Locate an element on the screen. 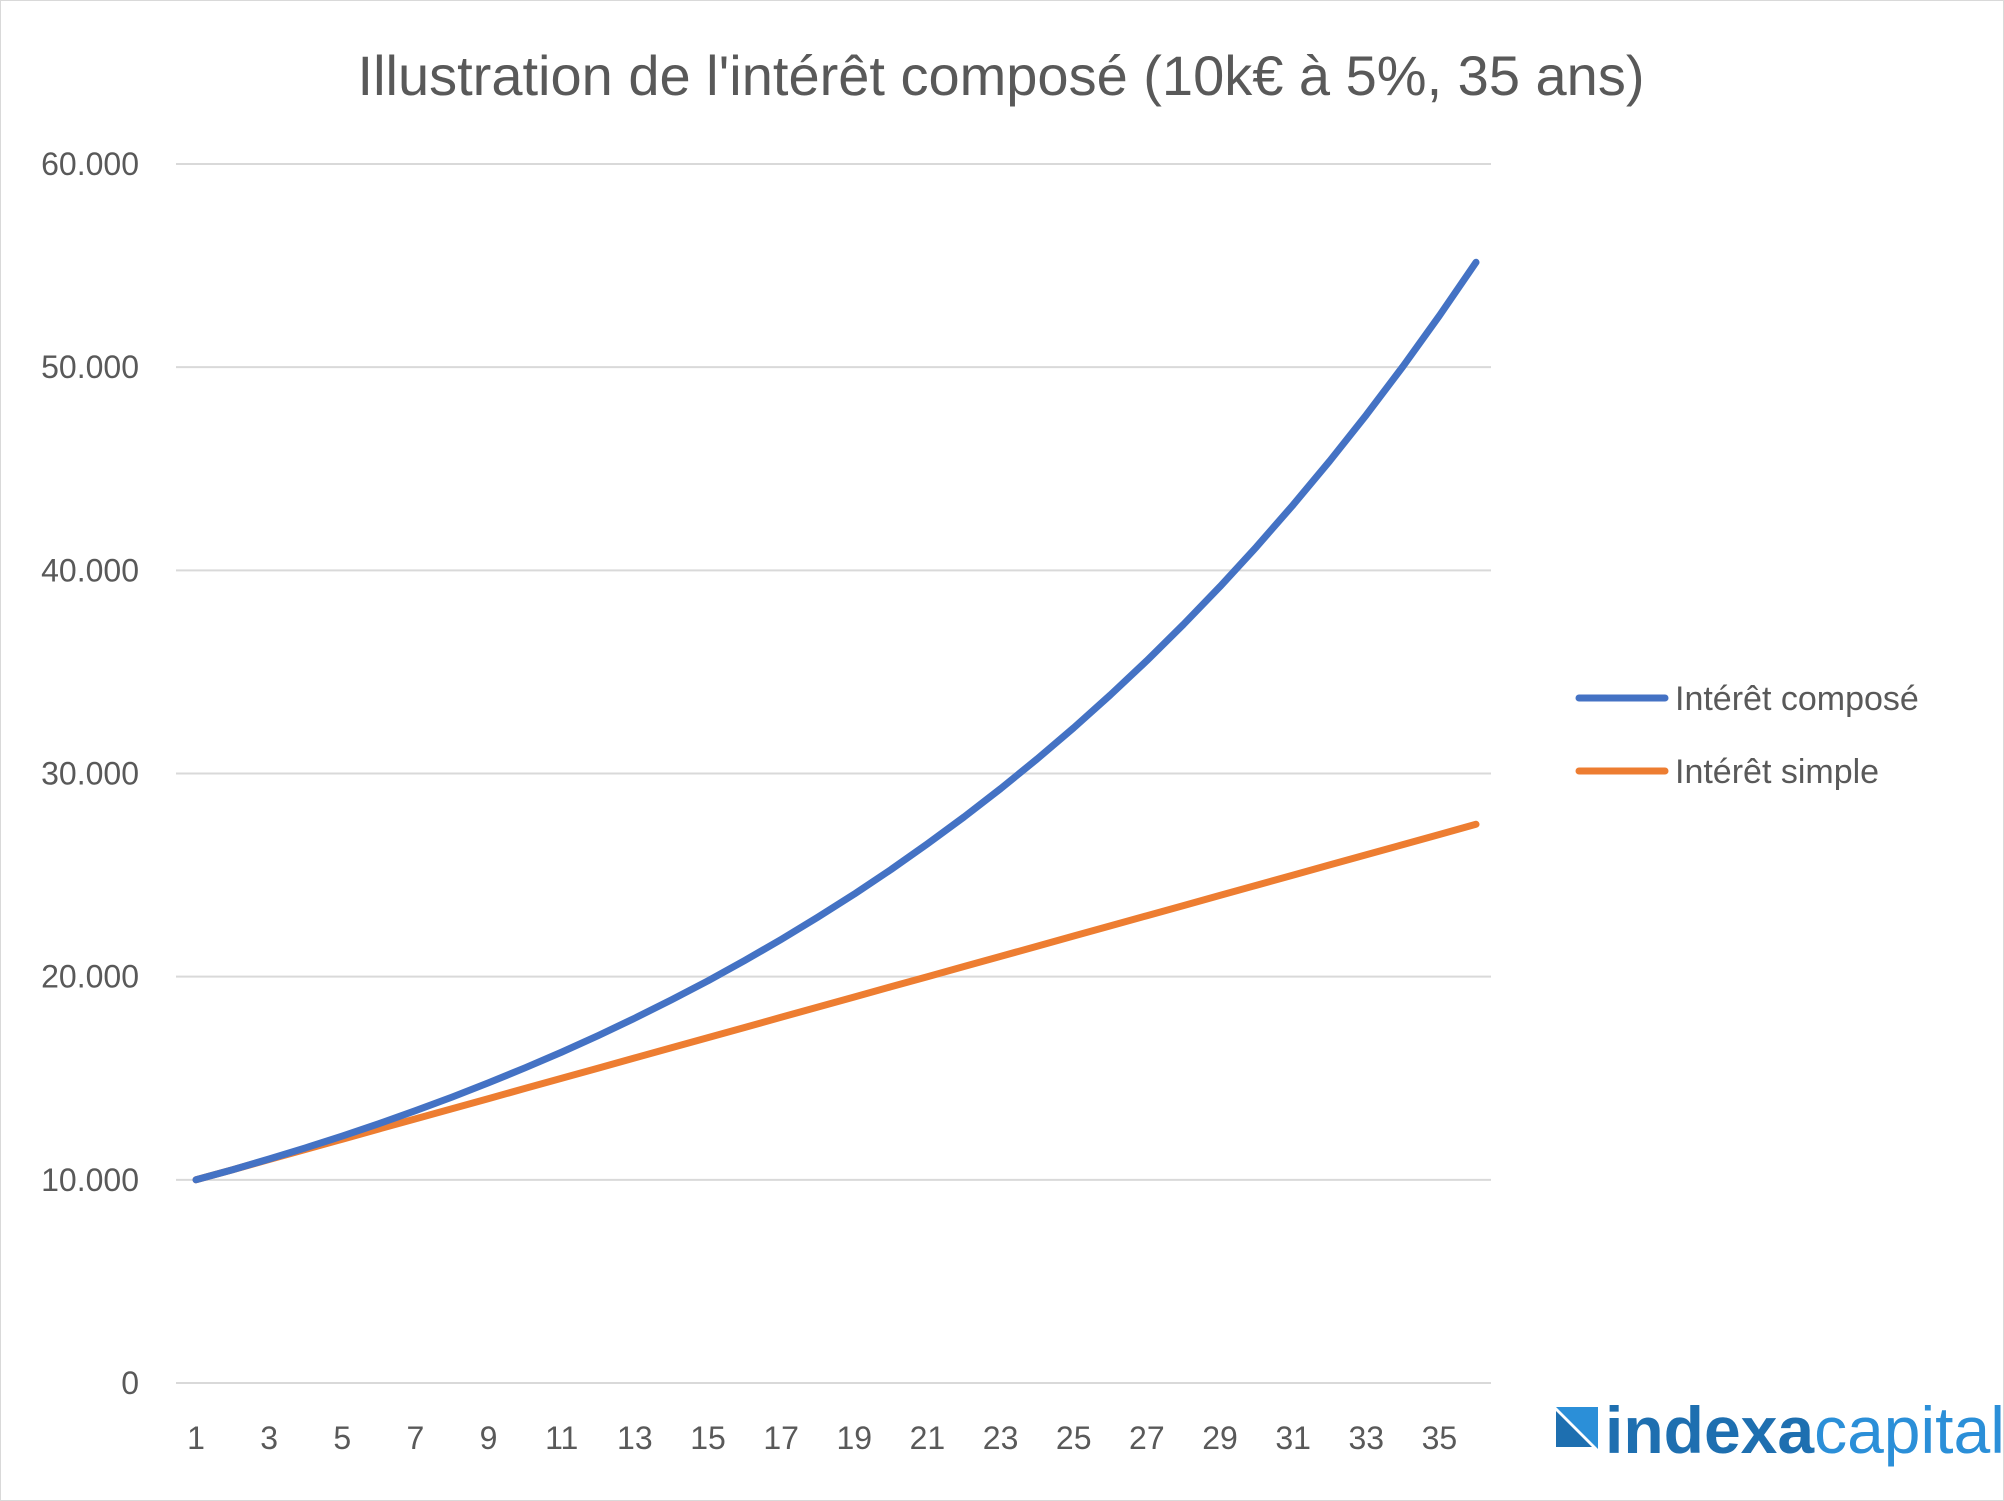 This screenshot has height=1501, width=2004. logo-icon-base is located at coordinates (1574, 1429).